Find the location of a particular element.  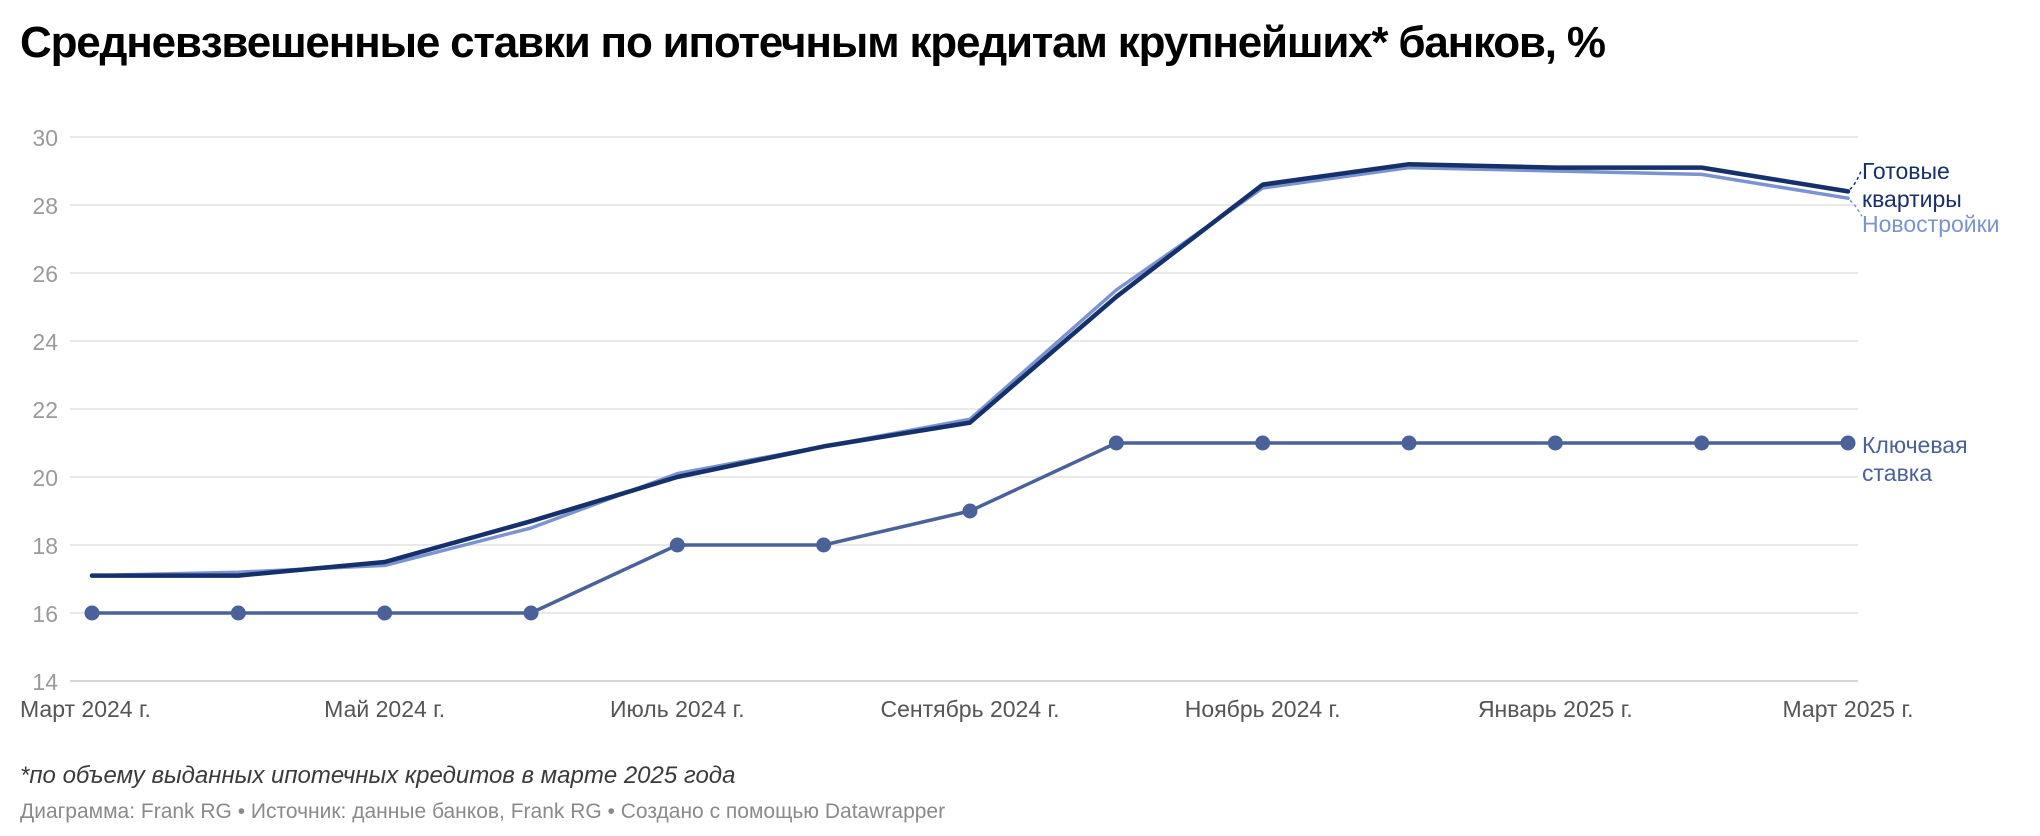

series-label-gotovye-kvartiry: Готовые квартиры is located at coordinates (1912, 185).